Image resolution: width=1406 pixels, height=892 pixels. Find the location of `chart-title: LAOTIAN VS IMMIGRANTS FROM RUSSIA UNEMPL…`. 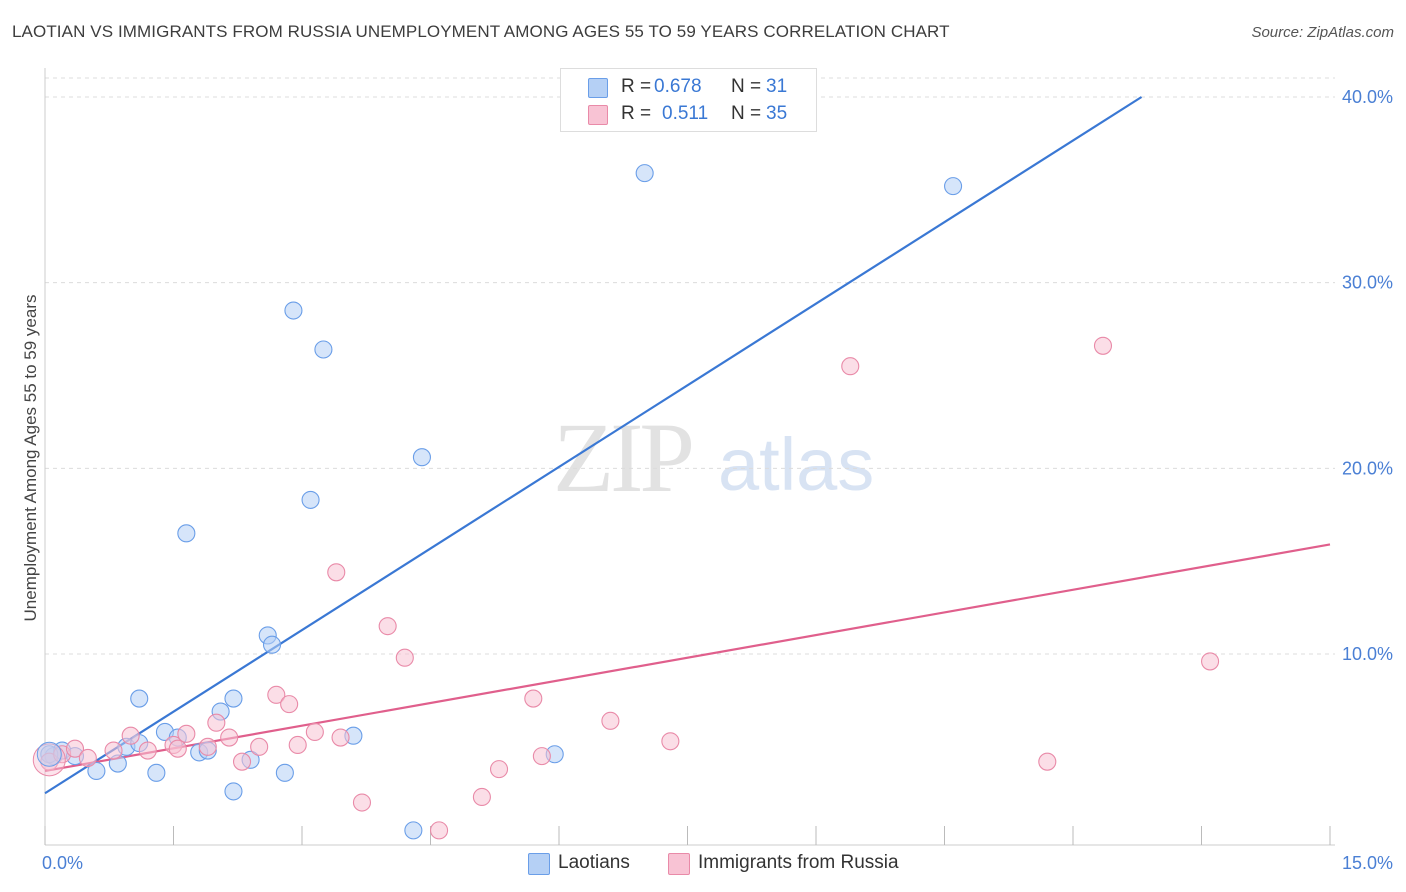

chart-title: LAOTIAN VS IMMIGRANTS FROM RUSSIA UNEMPL… is located at coordinates (481, 31).